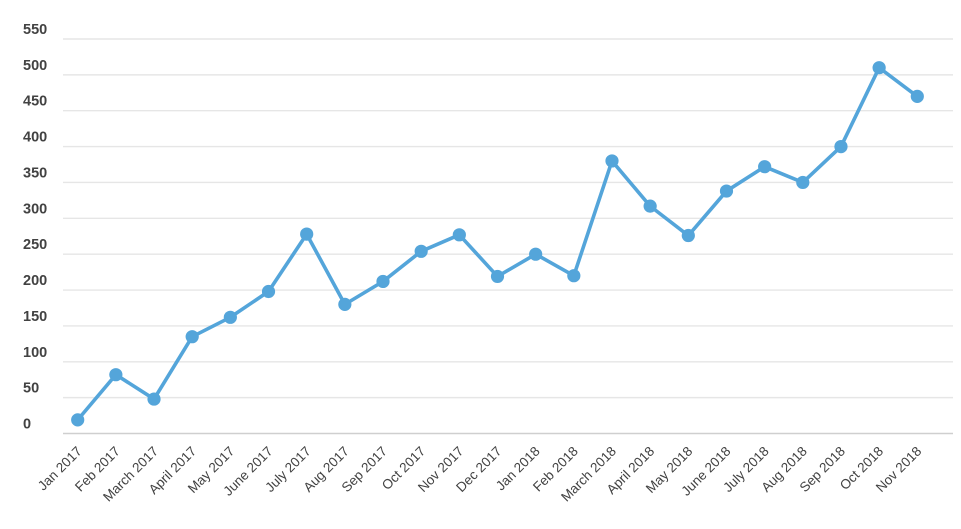 Image resolution: width=961 pixels, height=529 pixels. Describe the element at coordinates (35, 173) in the screenshot. I see `y-axis-tick-label: 350` at that location.